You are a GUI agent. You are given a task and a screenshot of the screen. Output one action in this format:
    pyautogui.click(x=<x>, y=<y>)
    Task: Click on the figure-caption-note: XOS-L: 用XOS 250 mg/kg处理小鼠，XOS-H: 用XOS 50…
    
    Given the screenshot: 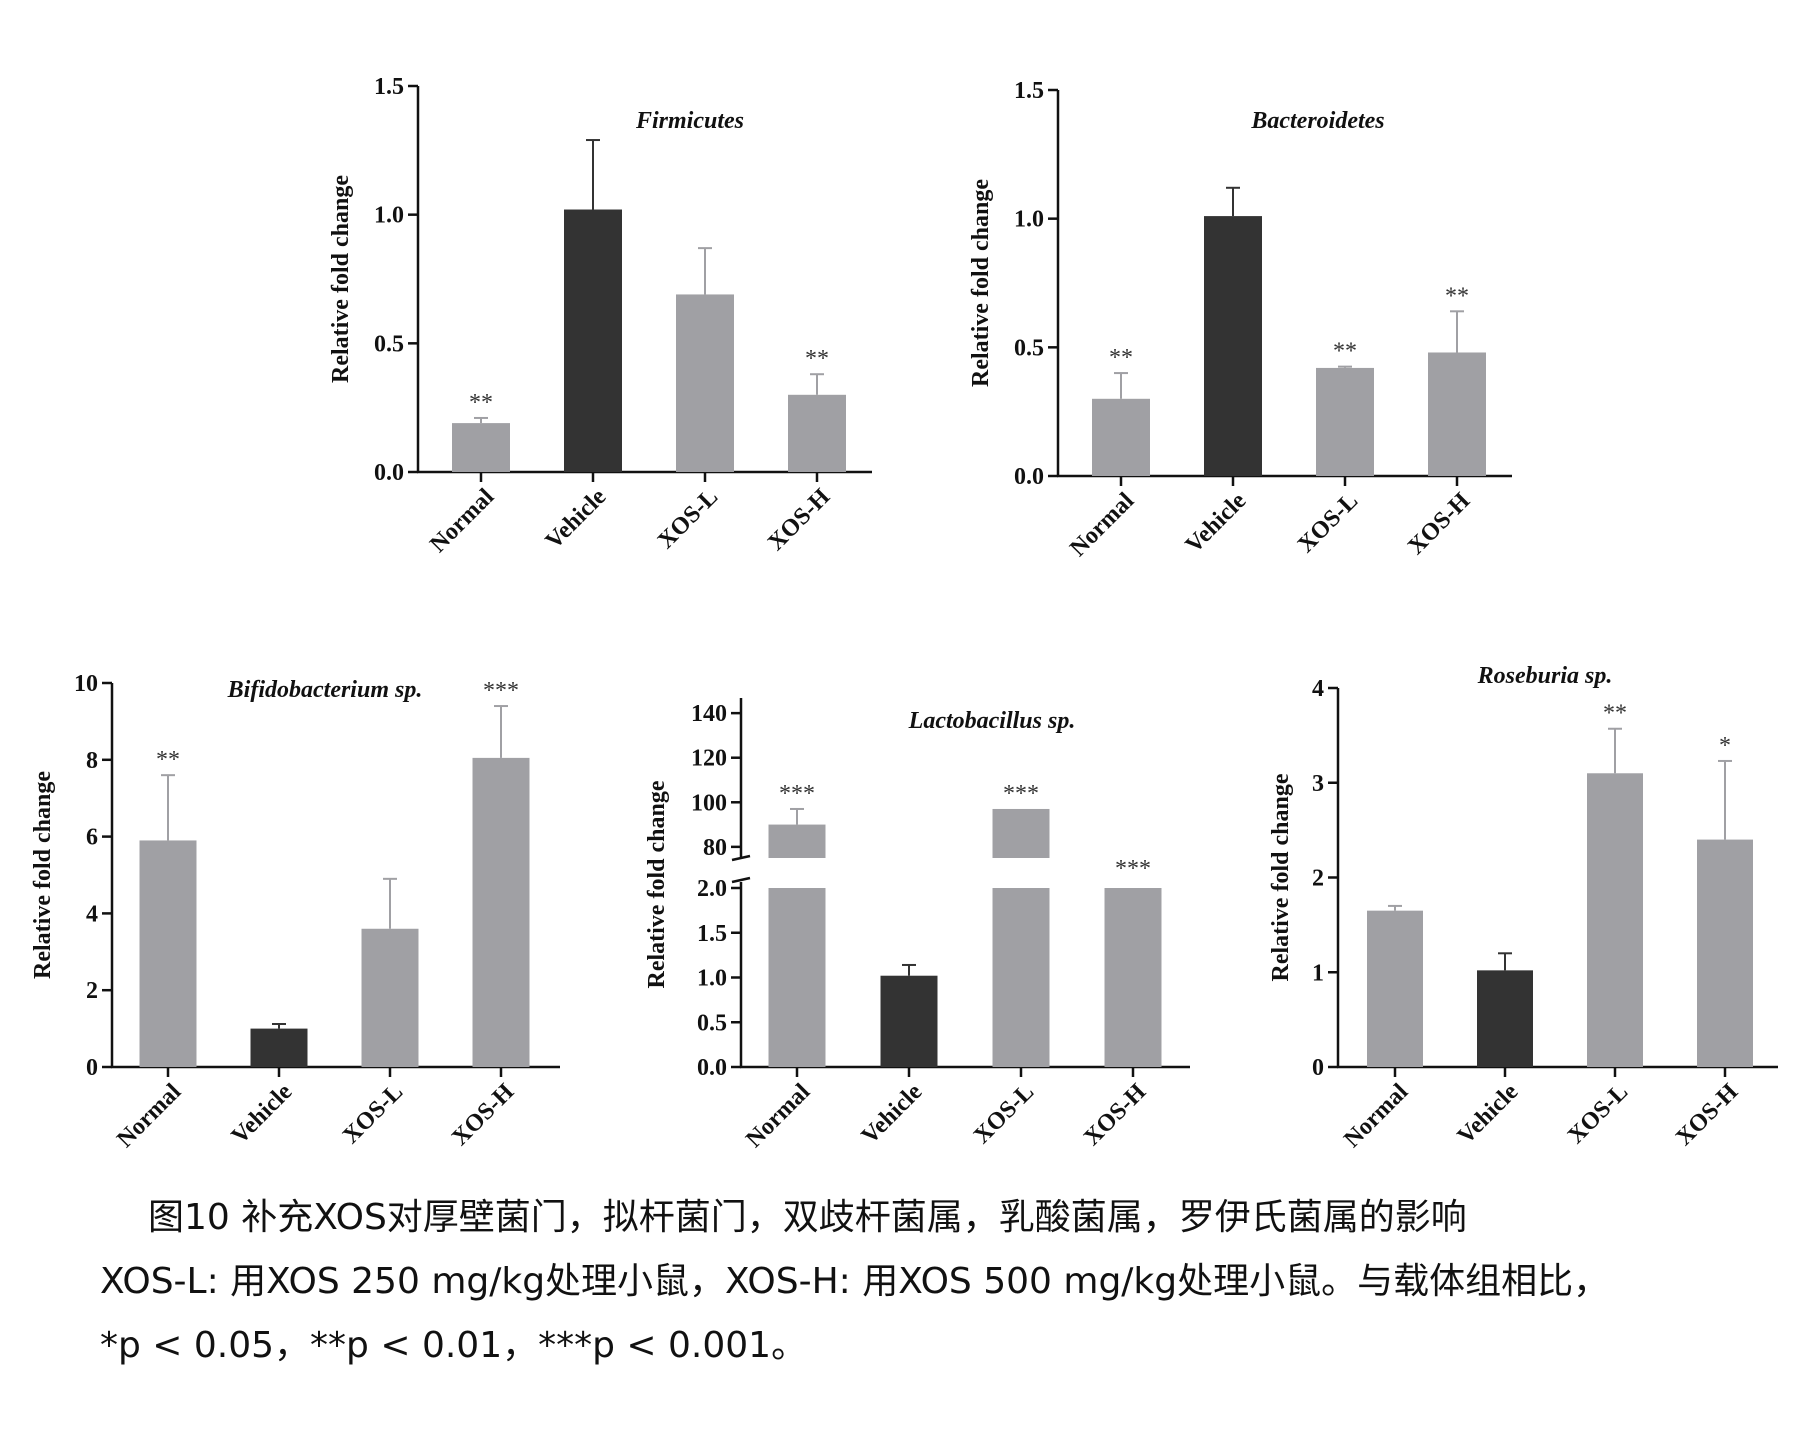 What is the action you would take?
    pyautogui.click(x=855, y=1281)
    